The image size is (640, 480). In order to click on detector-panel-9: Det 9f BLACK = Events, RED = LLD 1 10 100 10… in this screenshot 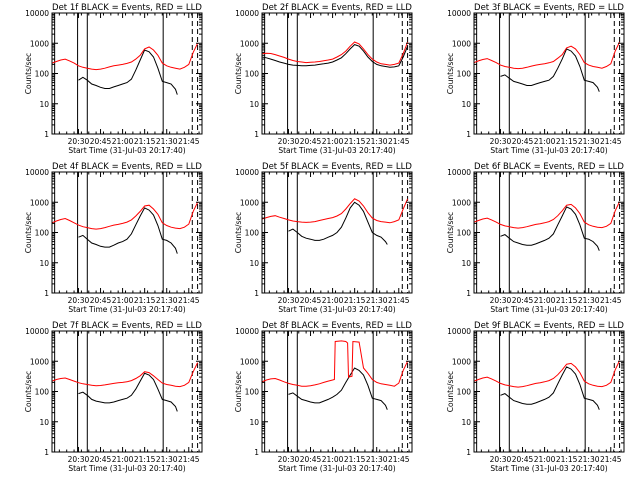, I will do `click(535, 397)`.